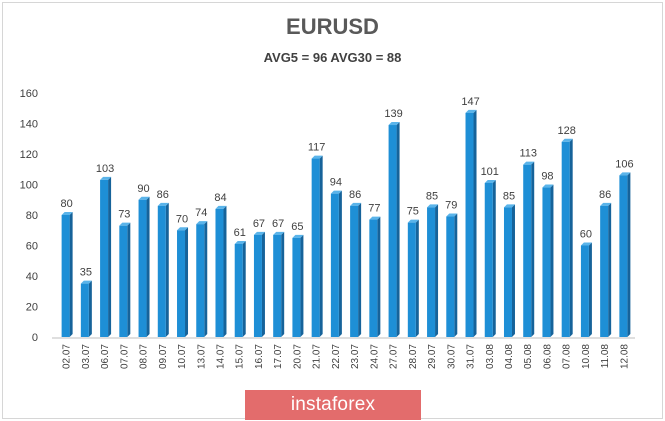 The image size is (665, 421). Describe the element at coordinates (547, 356) in the screenshot. I see `x-tick-label: 06.08` at that location.